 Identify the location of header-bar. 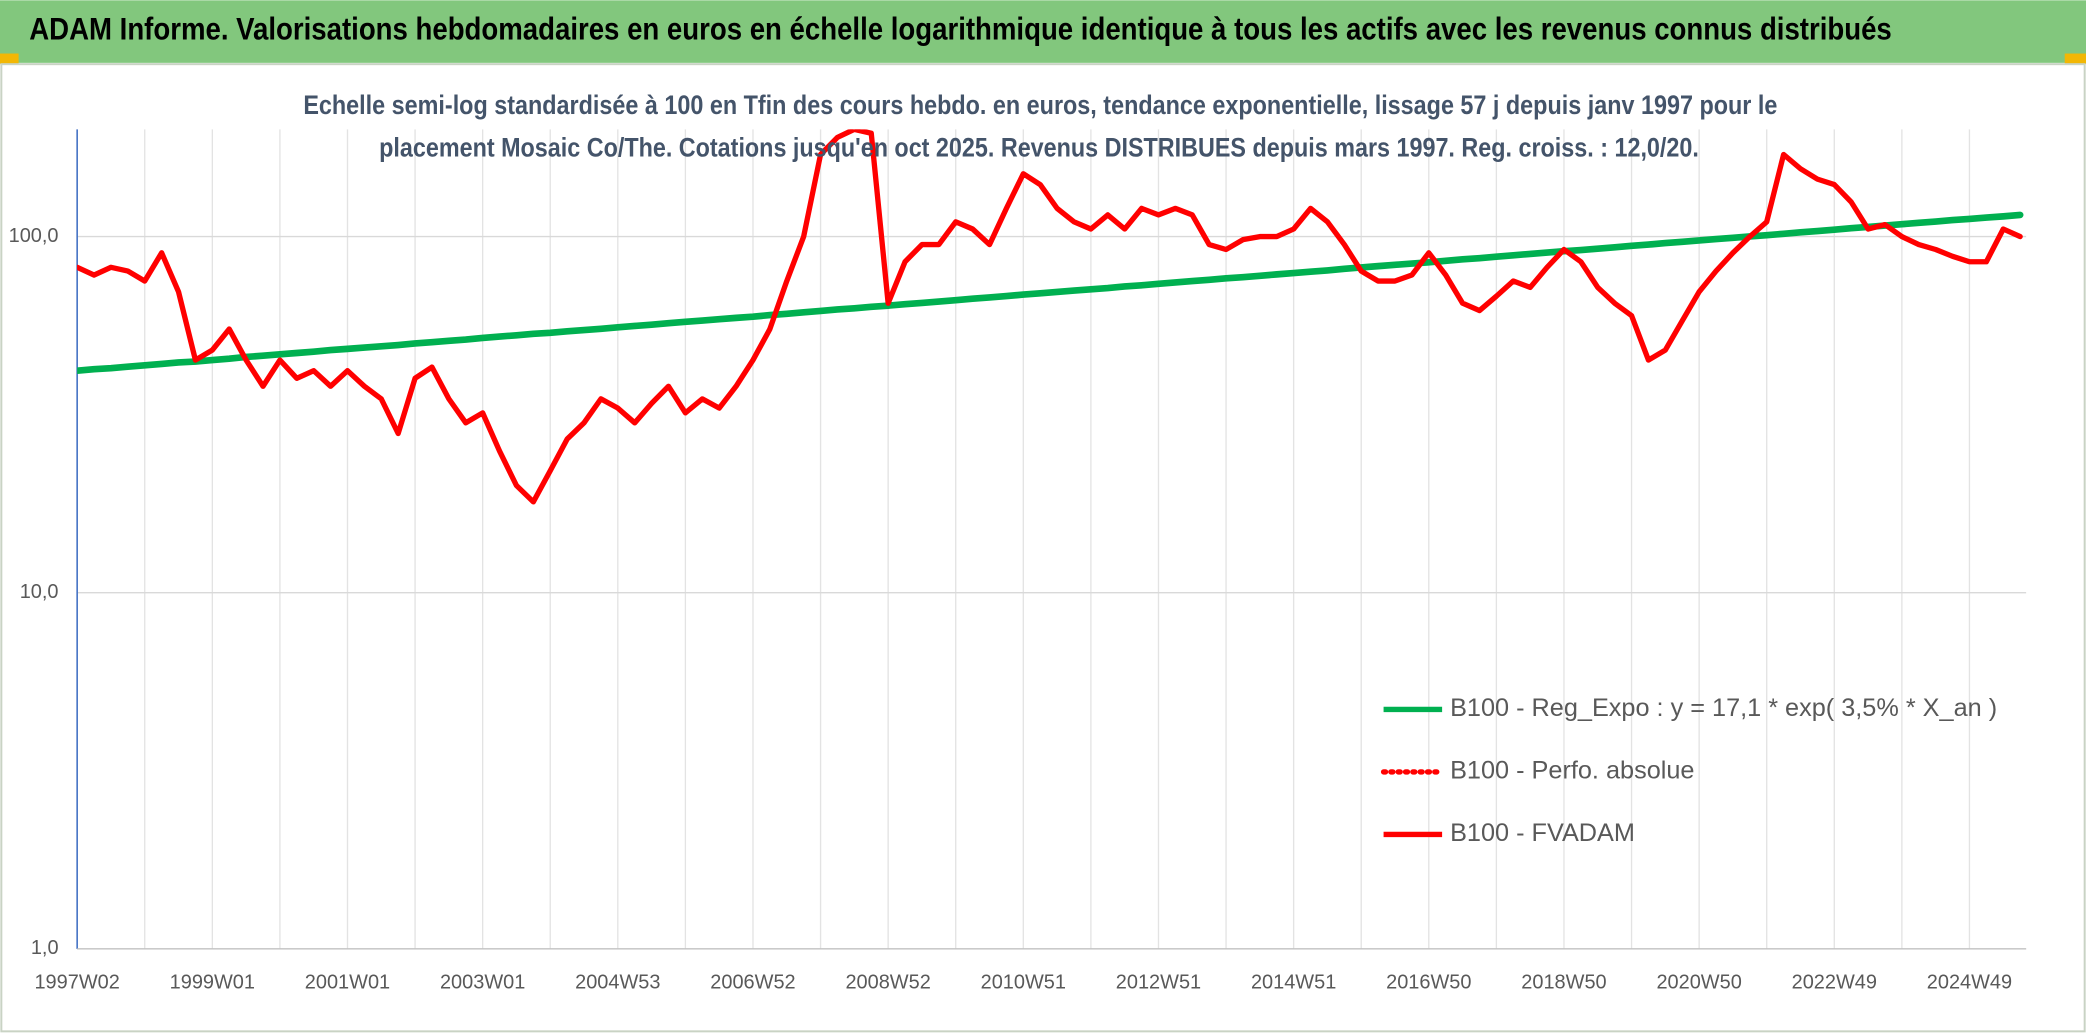
(1043, 31).